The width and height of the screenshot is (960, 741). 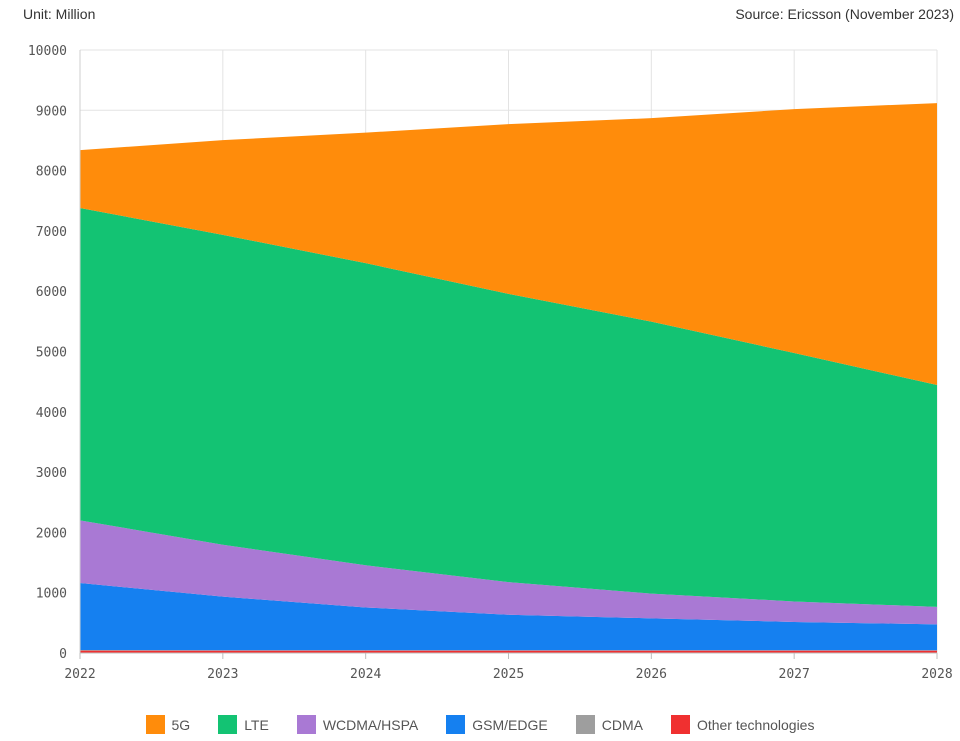 What do you see at coordinates (168, 724) in the screenshot?
I see `legend-item: 5G` at bounding box center [168, 724].